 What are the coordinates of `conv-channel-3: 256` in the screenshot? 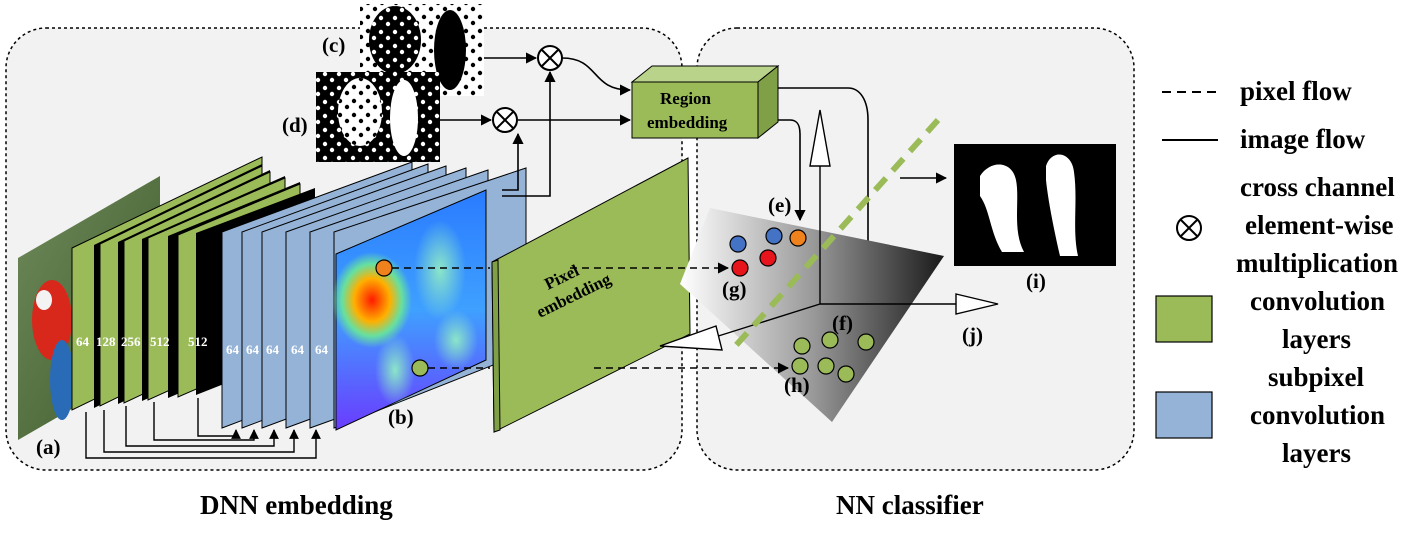 It's located at (131, 341).